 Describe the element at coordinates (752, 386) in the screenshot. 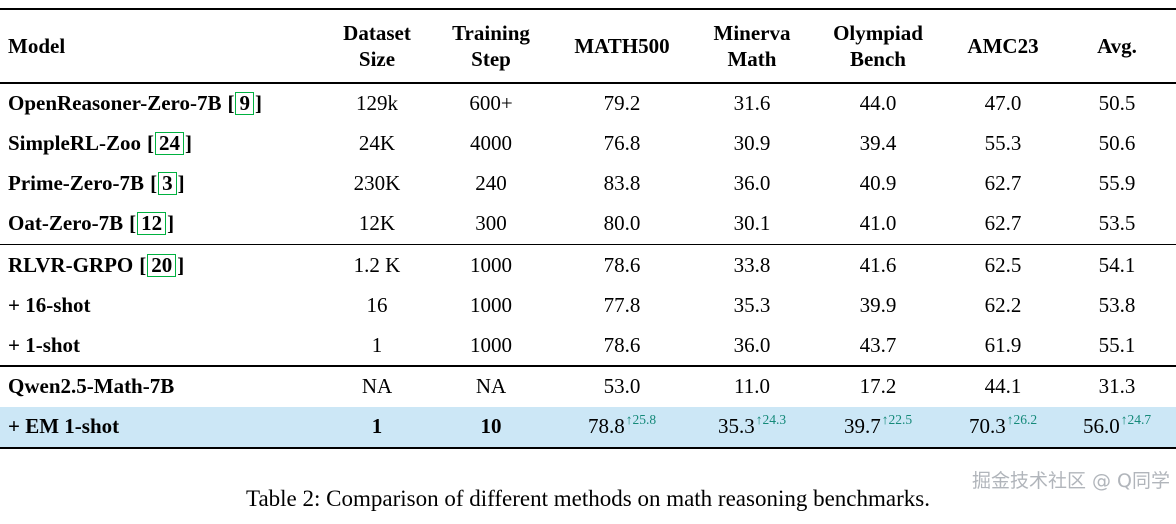

I see `cell-minerva: 11.0` at that location.